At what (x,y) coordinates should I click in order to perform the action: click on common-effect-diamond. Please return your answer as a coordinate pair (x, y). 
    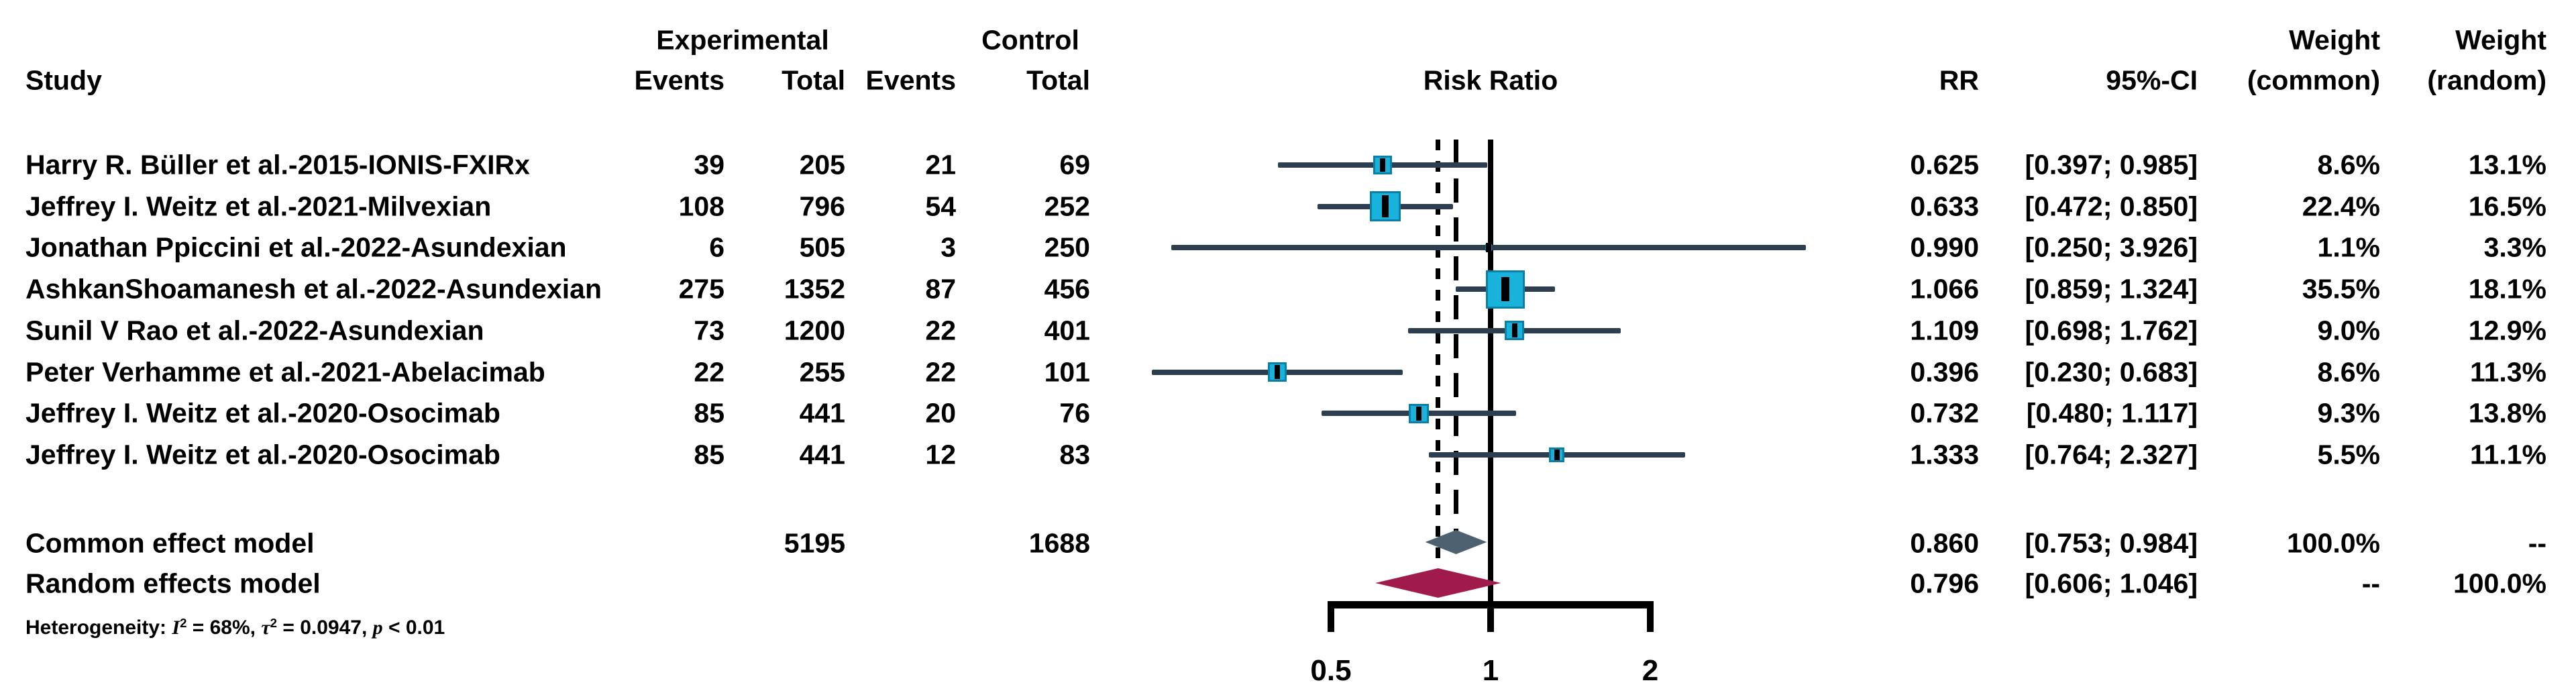
    Looking at the image, I should click on (1456, 542).